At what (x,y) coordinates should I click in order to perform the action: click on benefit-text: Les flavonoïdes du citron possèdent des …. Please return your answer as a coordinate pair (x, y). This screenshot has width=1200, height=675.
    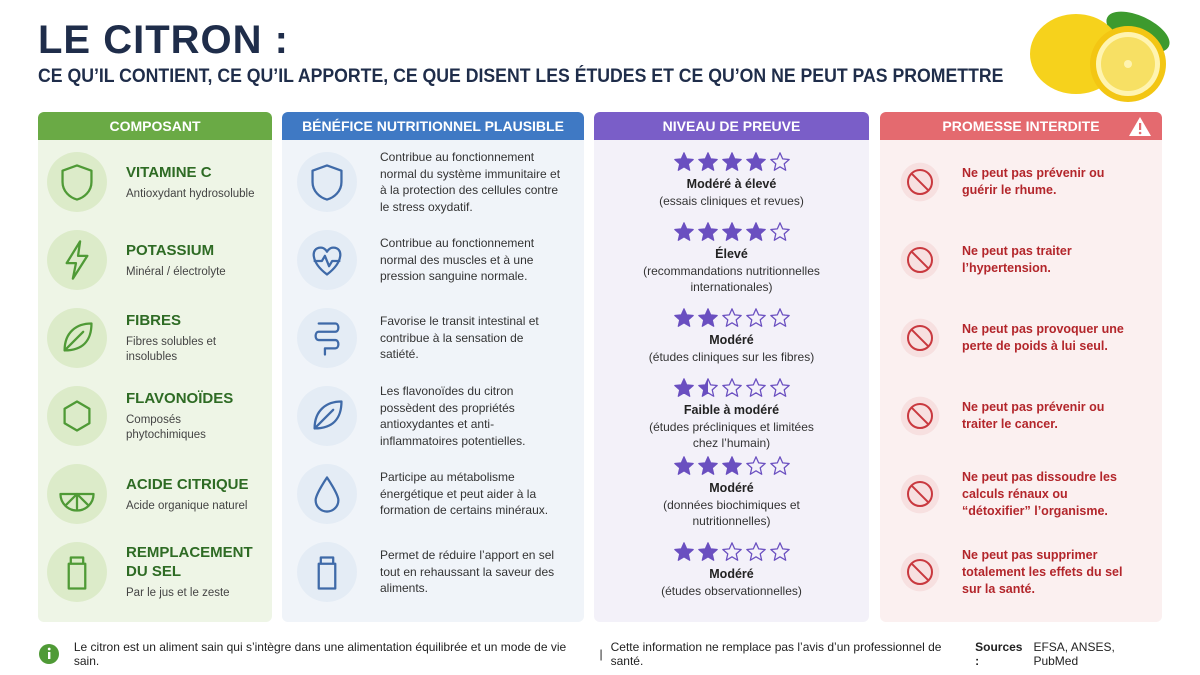
    Looking at the image, I should click on (453, 416).